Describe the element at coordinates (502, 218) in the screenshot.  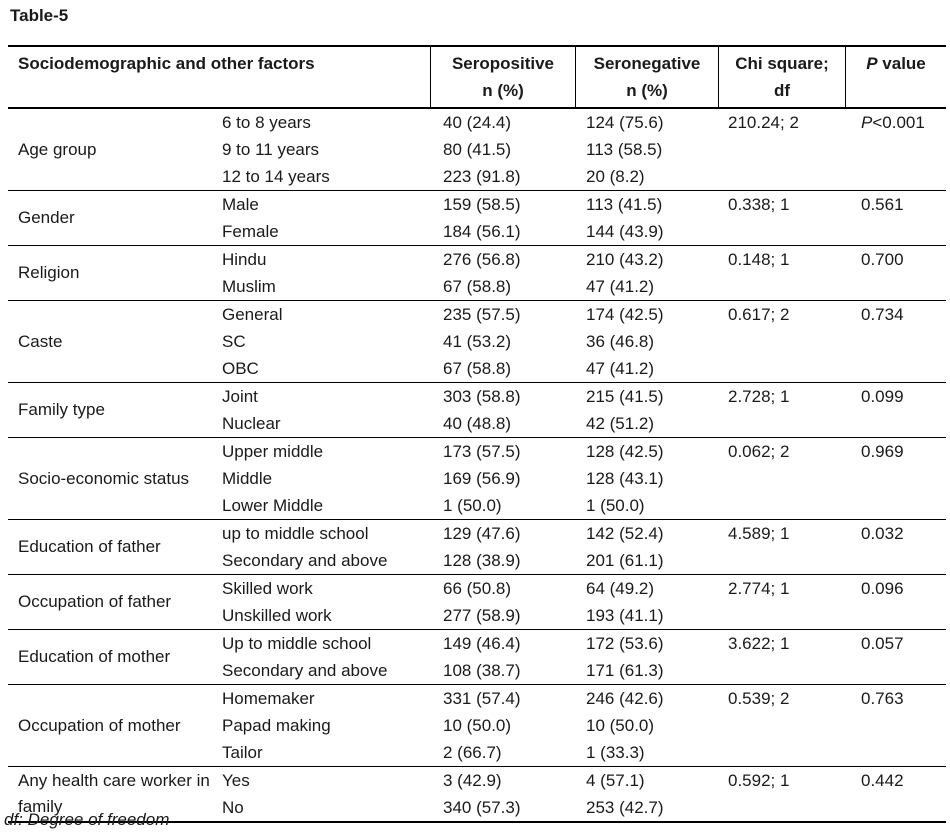
I see `seropositive-column: 159 (58.5) 184 (56.1)` at that location.